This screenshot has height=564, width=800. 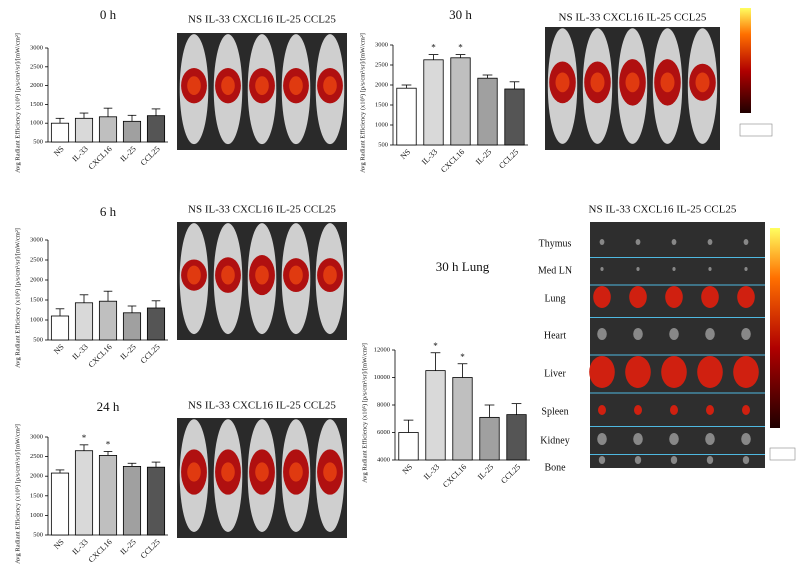 What do you see at coordinates (382, 377) in the screenshot?
I see `y-tick-label: 10000` at bounding box center [382, 377].